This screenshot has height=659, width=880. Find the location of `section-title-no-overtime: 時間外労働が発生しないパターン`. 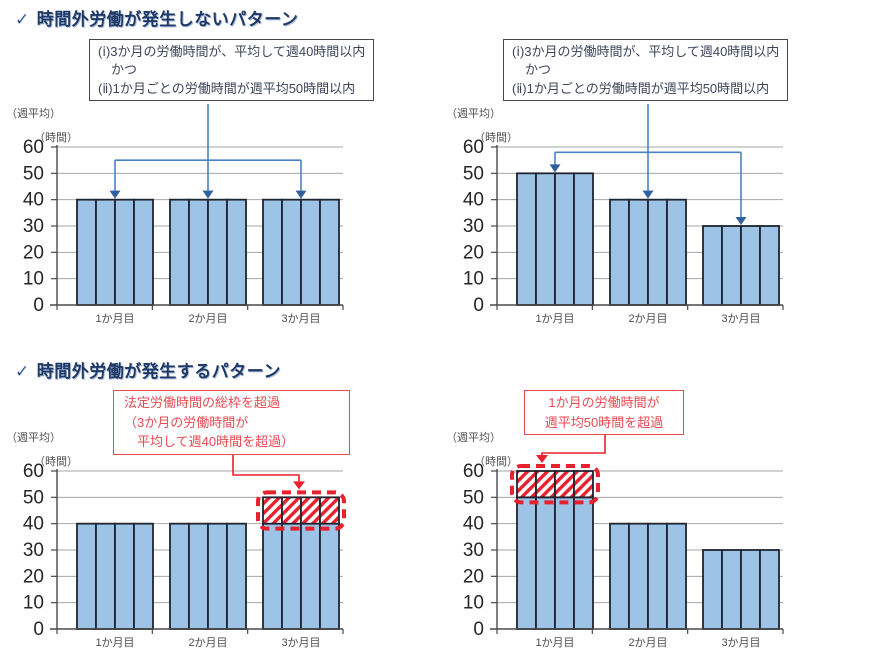

section-title-no-overtime: 時間外労働が発生しないパターン is located at coordinates (167, 19).